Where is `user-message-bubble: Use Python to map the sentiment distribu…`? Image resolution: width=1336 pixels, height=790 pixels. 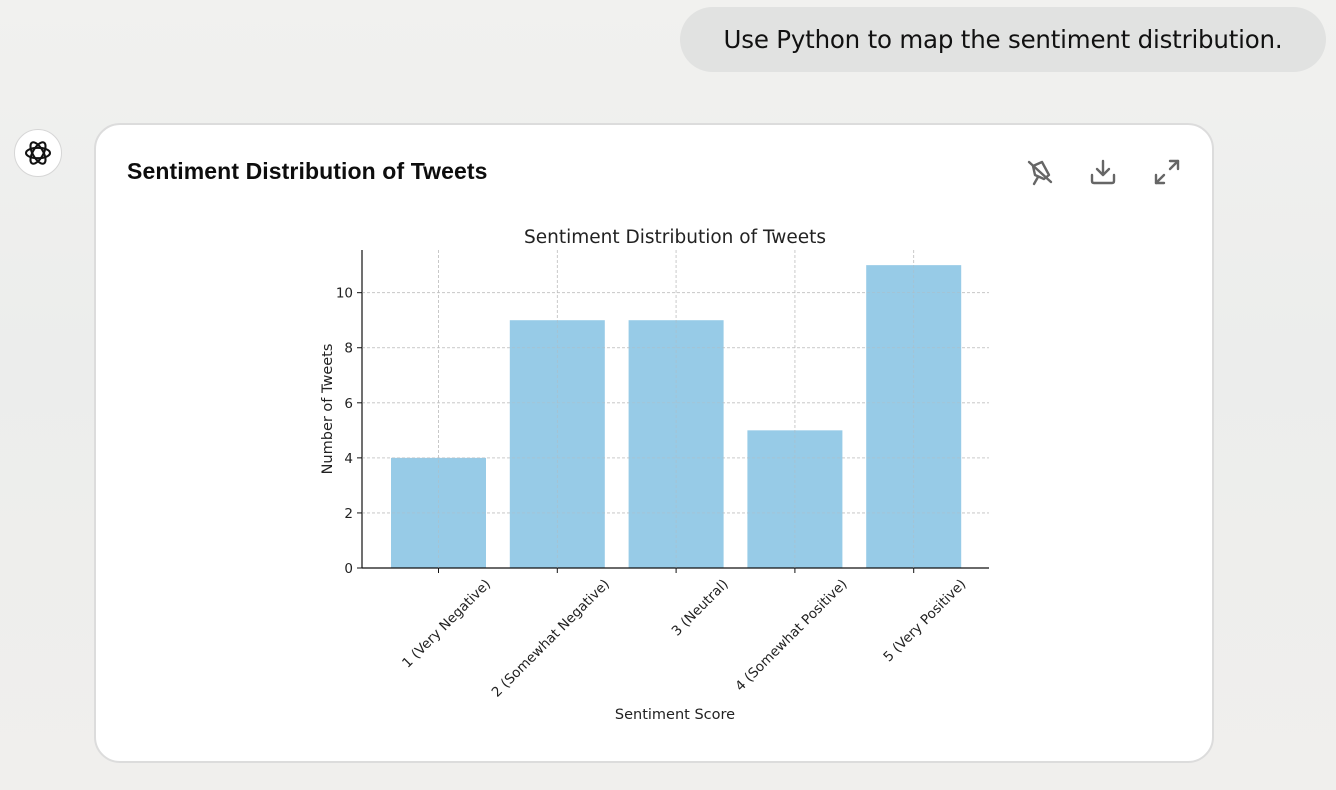 user-message-bubble: Use Python to map the sentiment distribu… is located at coordinates (1003, 39).